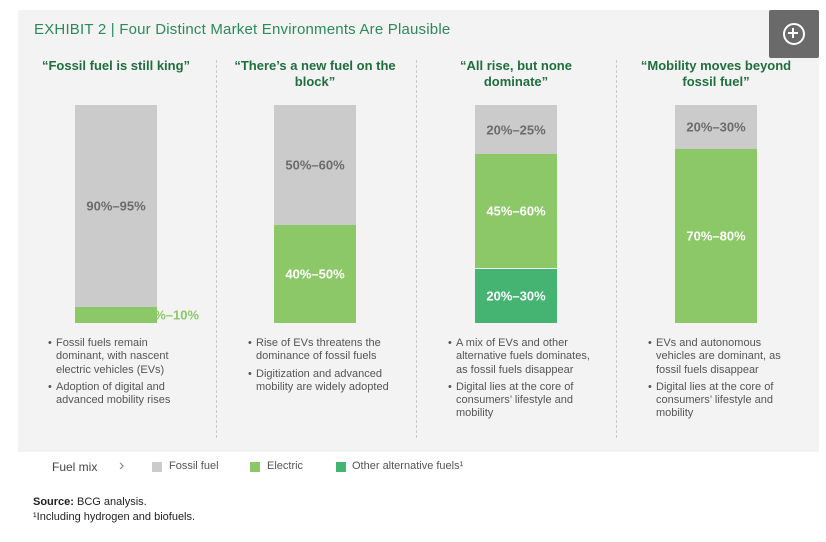 This screenshot has width=826, height=542. I want to click on source-line: Source: BCG analysis., so click(90, 502).